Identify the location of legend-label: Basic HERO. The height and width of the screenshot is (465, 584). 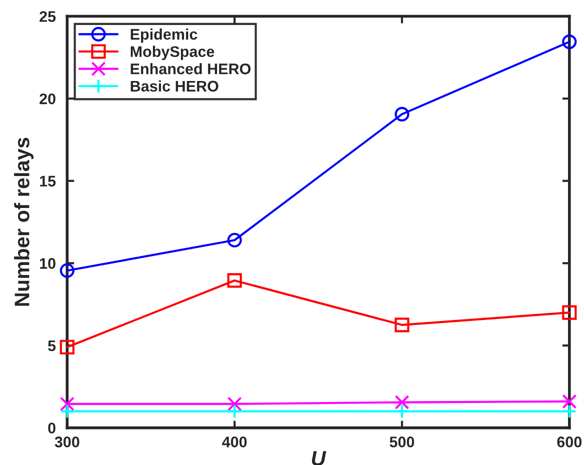
(174, 86).